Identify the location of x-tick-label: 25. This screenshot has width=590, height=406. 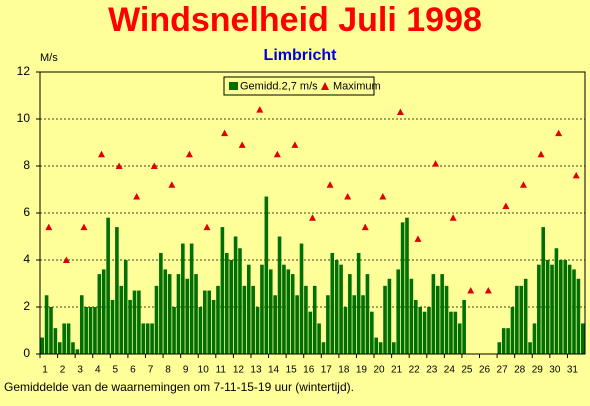
(467, 370).